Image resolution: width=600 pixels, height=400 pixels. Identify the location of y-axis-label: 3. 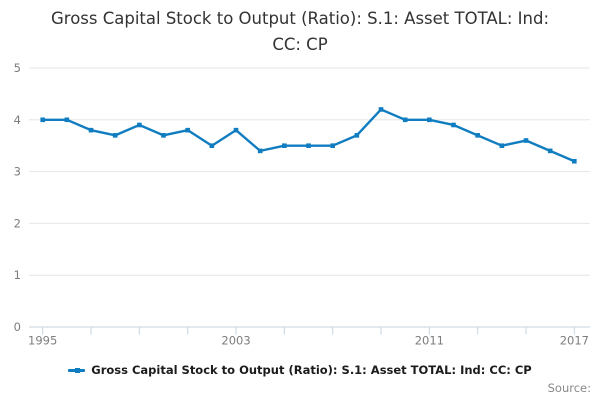
(17, 172).